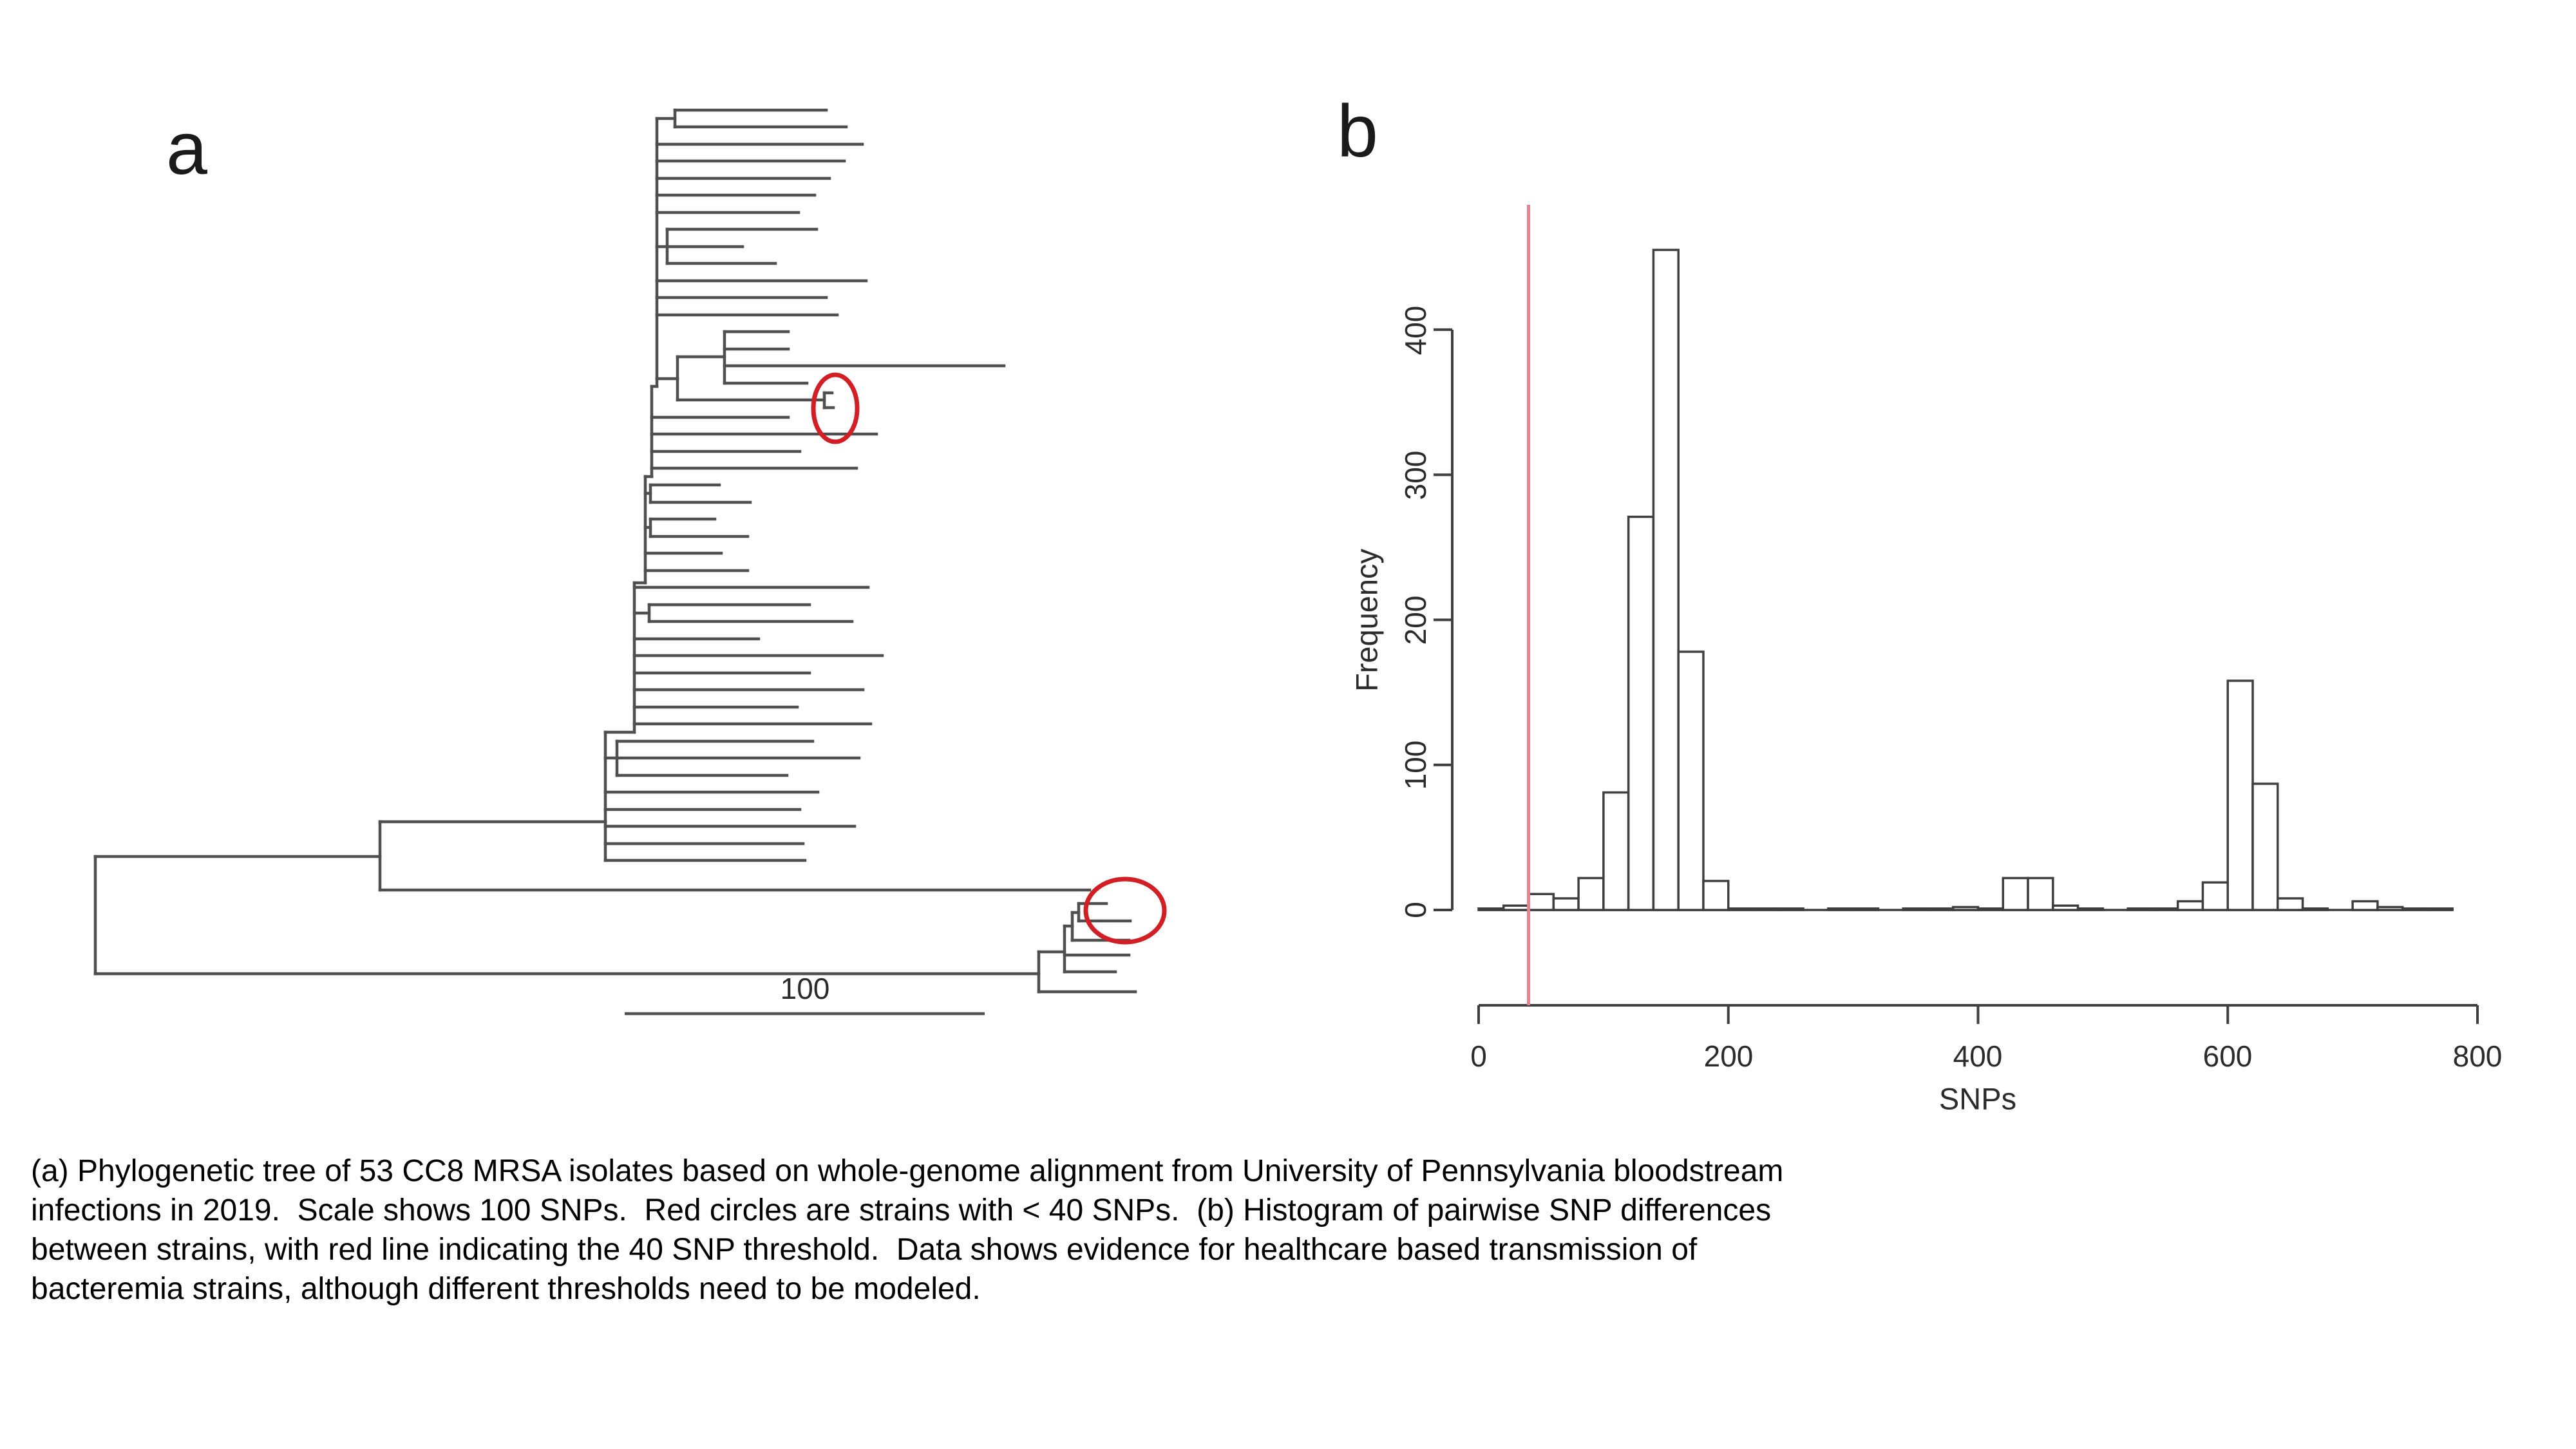 The width and height of the screenshot is (2576, 1449). Describe the element at coordinates (1415, 330) in the screenshot. I see `y-tick-400: 400` at that location.